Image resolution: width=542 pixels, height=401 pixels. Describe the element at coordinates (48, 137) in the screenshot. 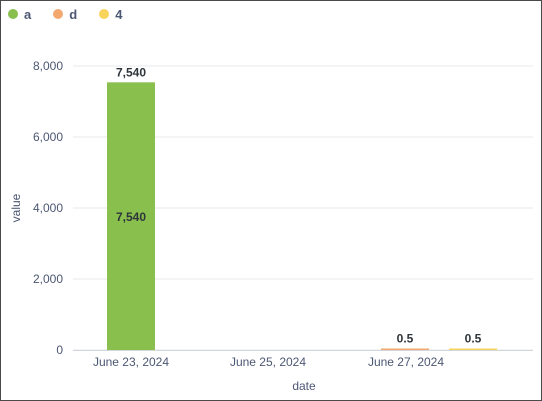

I see `y-tick-label: 6,000` at that location.